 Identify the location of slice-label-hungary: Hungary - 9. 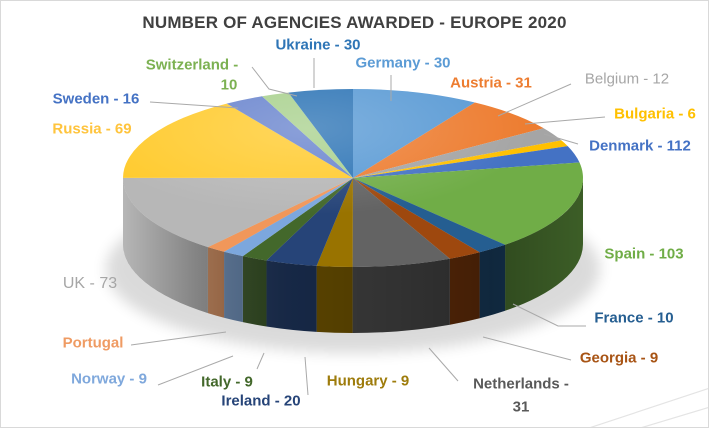
(368, 381).